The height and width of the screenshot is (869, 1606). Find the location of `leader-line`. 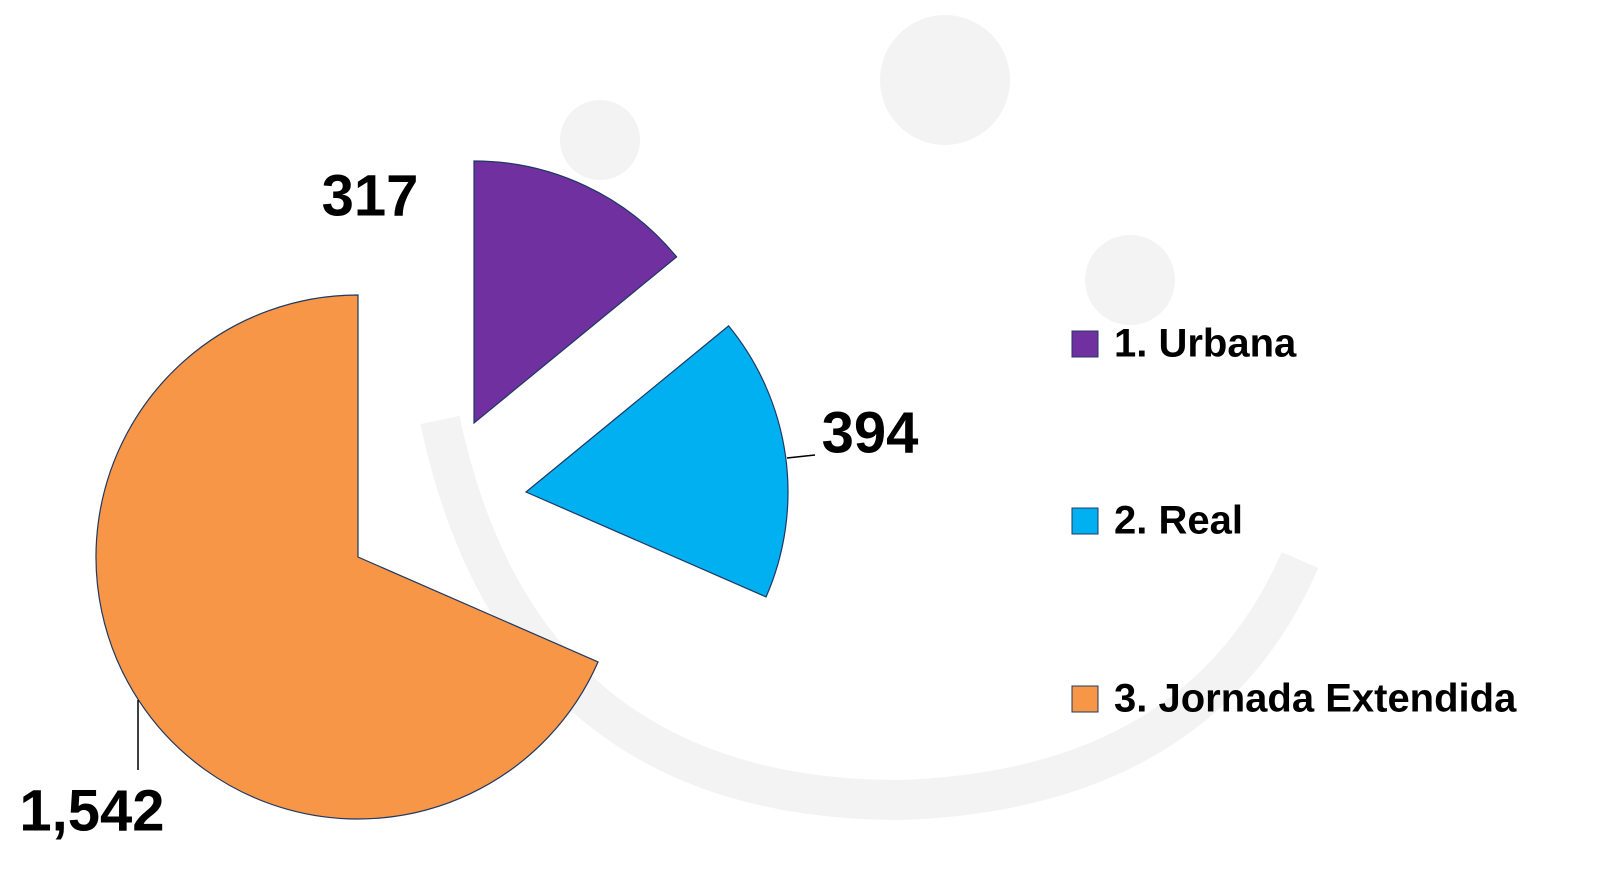

leader-line is located at coordinates (801, 456).